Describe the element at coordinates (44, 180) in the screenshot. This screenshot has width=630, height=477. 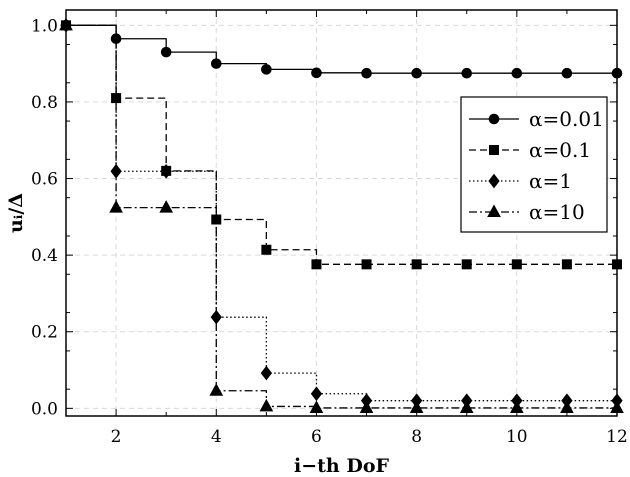
I see `y-tick-label: 0.6` at that location.